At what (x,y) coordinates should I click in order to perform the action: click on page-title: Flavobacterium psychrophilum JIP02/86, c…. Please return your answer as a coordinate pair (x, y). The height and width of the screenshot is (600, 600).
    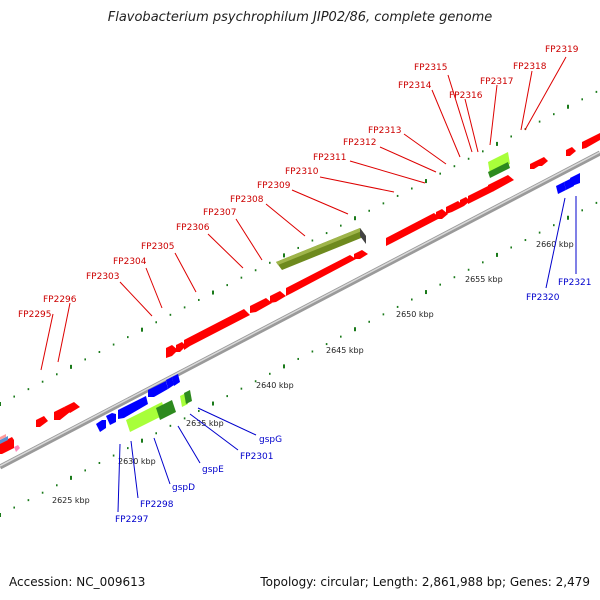
    Looking at the image, I should click on (300, 17).